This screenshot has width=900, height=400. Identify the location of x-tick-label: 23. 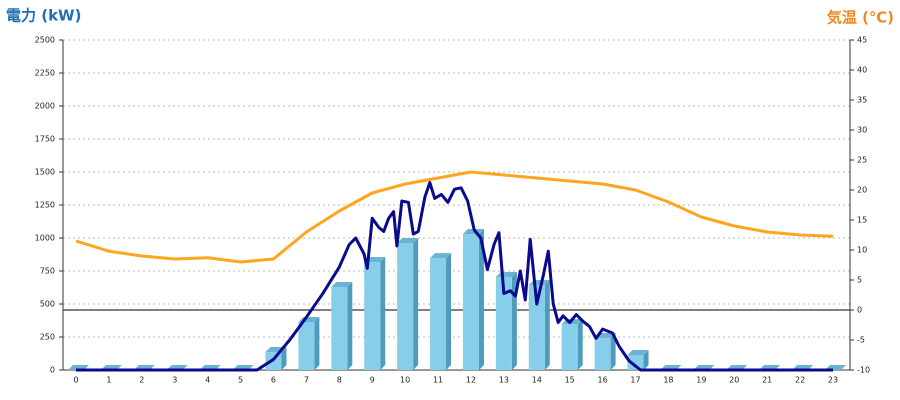
(833, 380).